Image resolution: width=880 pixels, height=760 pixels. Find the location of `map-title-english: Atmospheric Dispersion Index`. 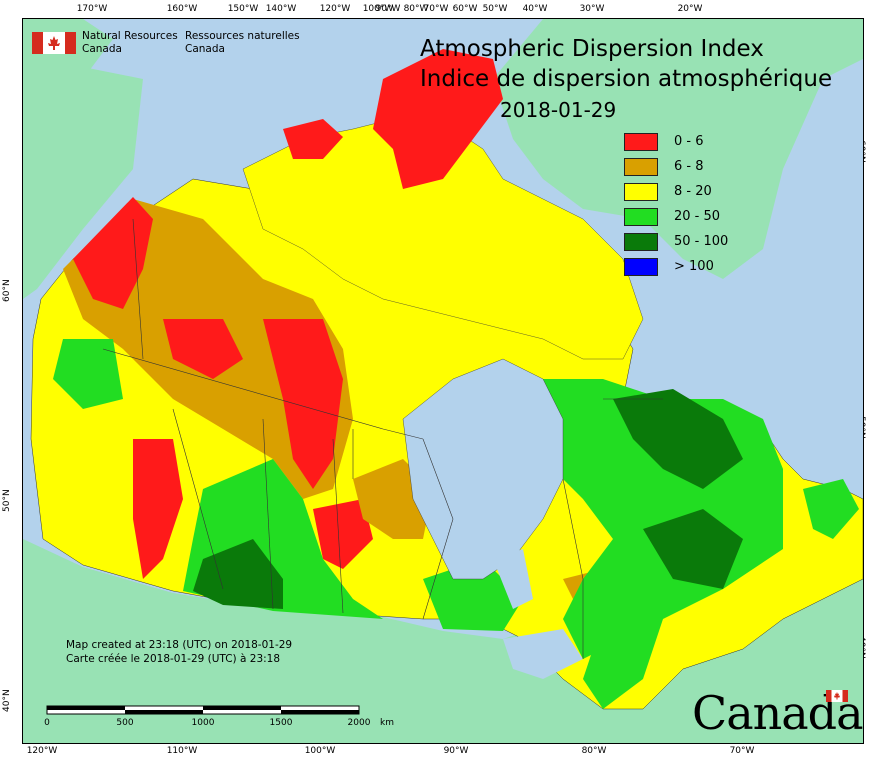

map-title-english: Atmospheric Dispersion Index is located at coordinates (592, 49).